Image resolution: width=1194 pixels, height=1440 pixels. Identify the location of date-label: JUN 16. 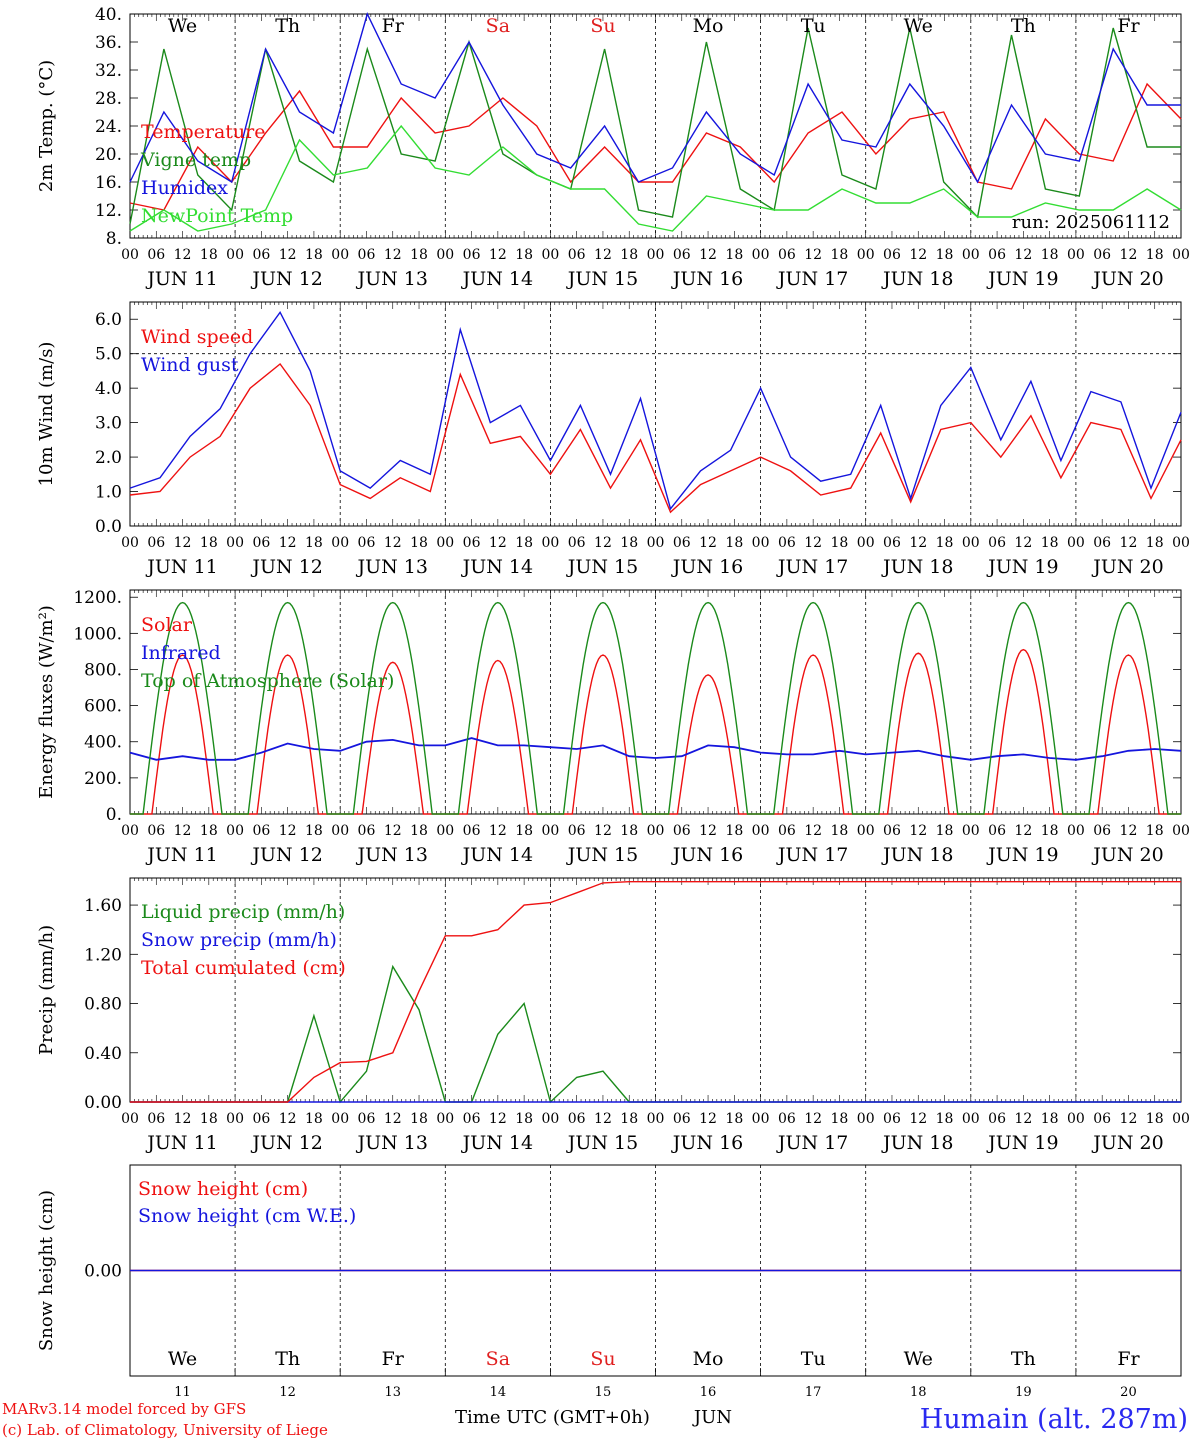
(707, 1143).